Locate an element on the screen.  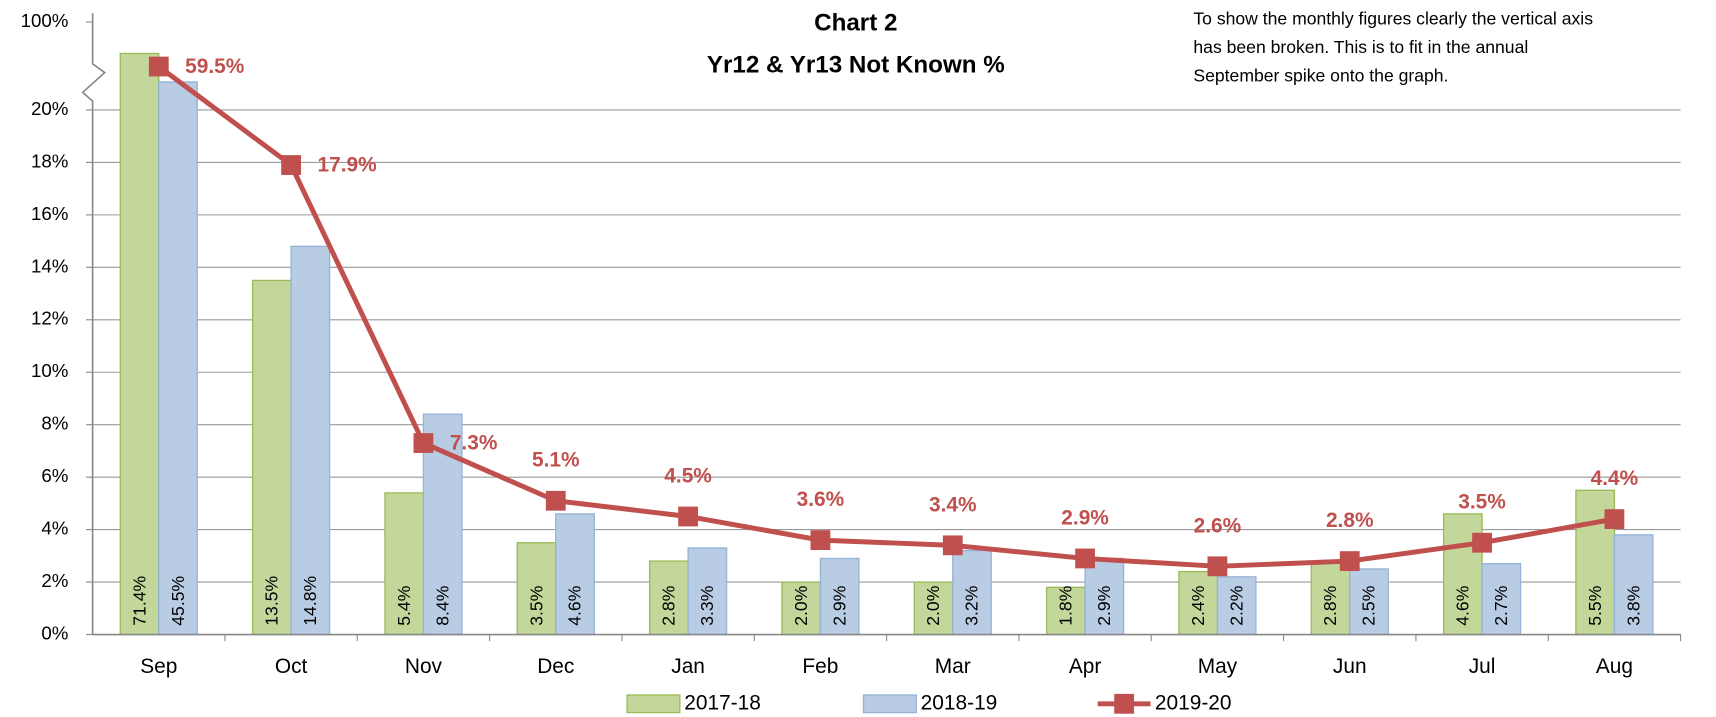
legend-label: 2017-18 is located at coordinates (722, 702).